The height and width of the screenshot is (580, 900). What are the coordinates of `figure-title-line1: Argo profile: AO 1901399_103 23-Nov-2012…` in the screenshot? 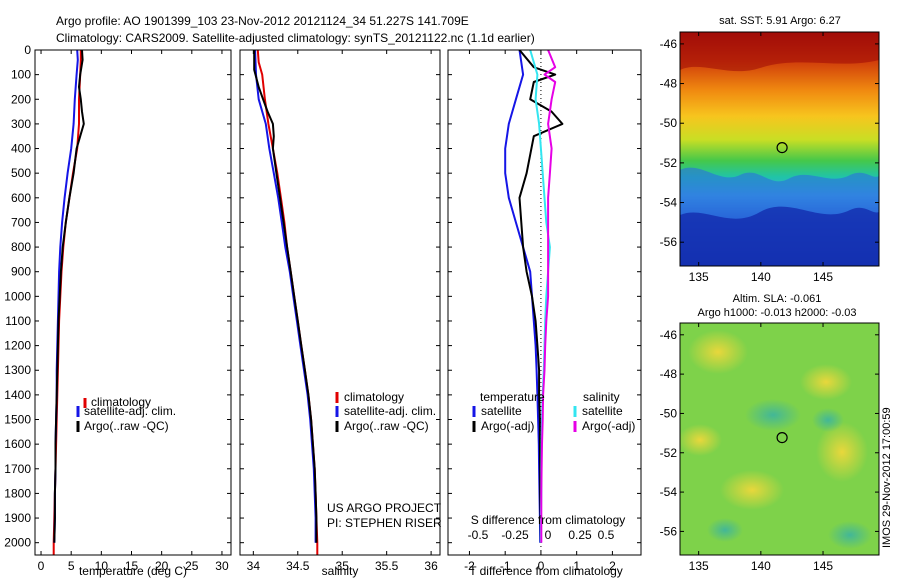 It's located at (262, 21).